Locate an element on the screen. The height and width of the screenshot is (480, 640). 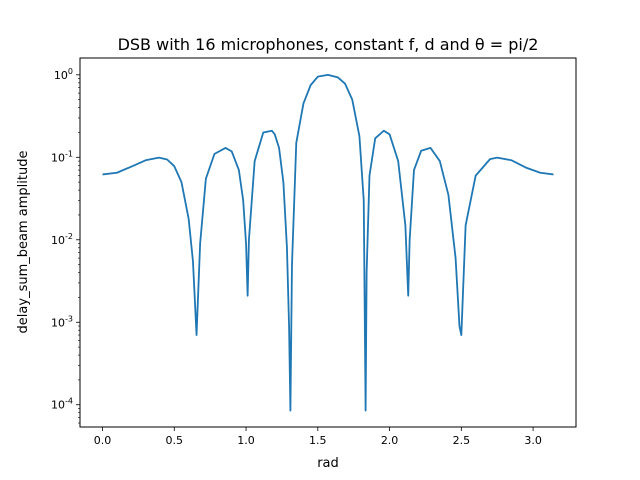
y-axis-label: delay_sum_beam amplitude is located at coordinates (23, 242).